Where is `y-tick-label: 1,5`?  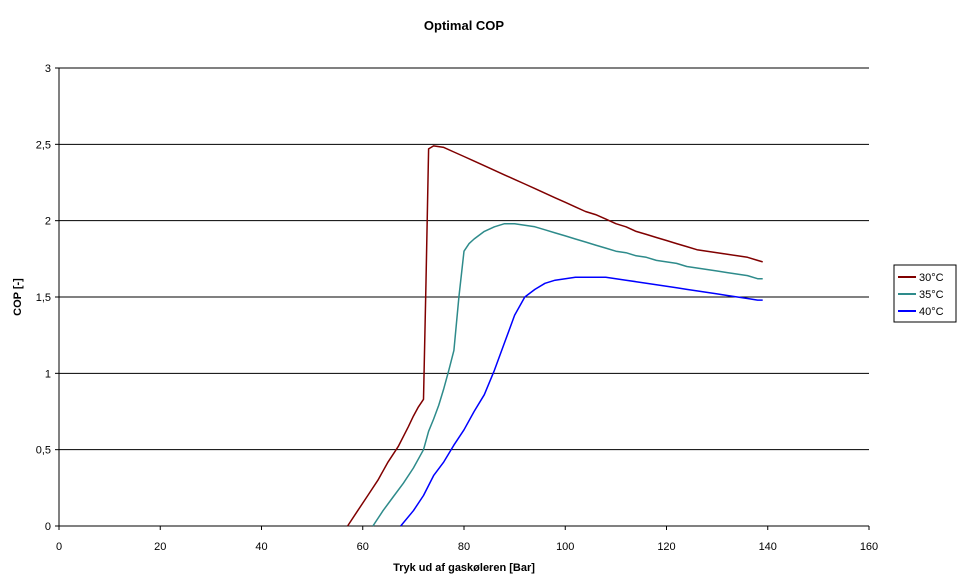
y-tick-label: 1,5 is located at coordinates (43, 298).